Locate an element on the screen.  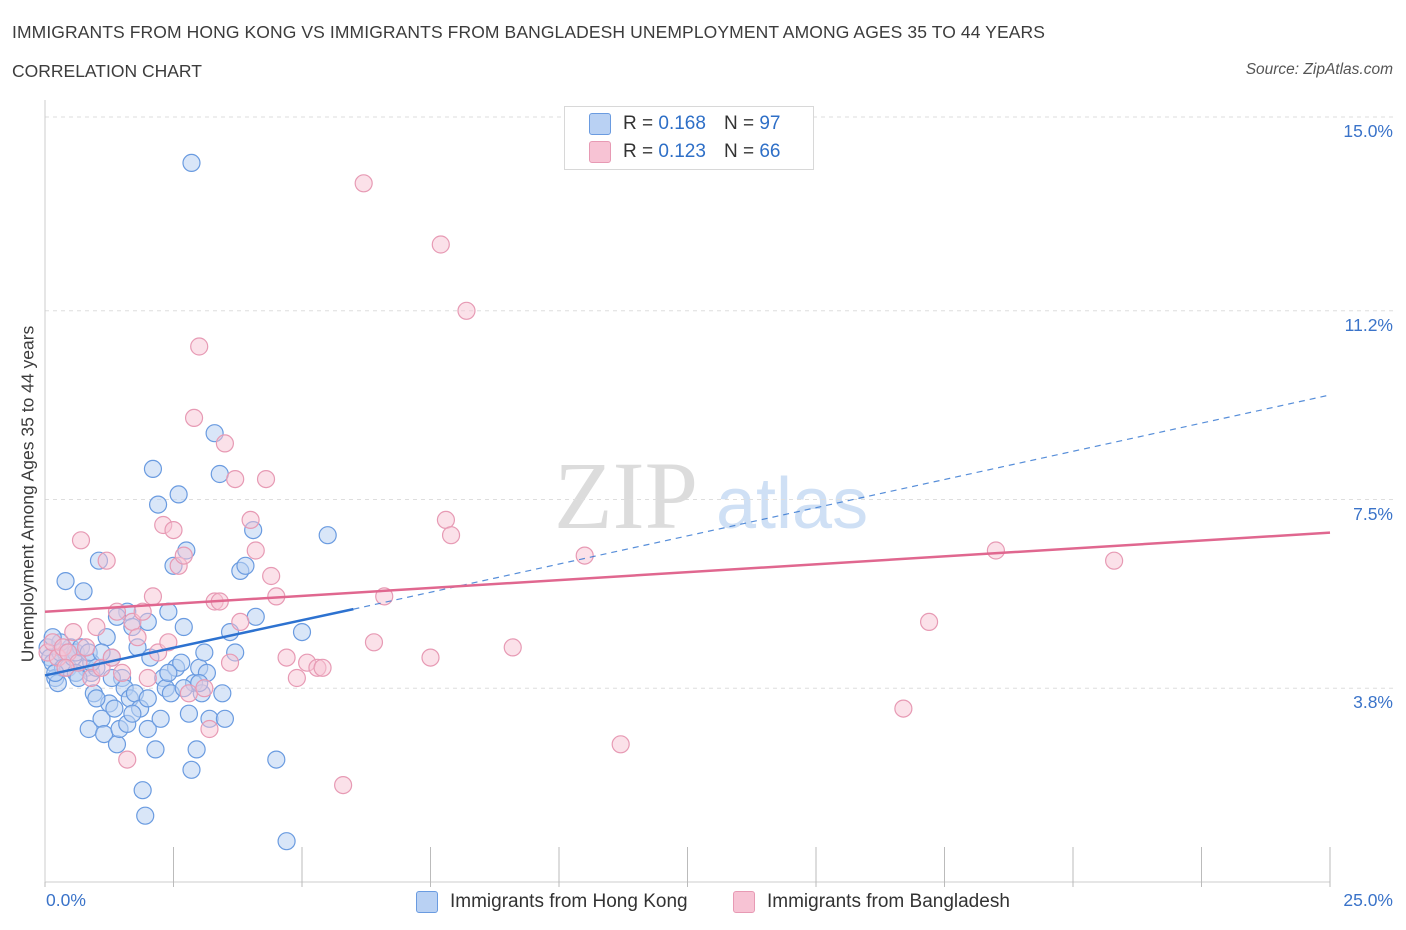
r-value-hong-kong: 0.168 is located at coordinates (682, 123).